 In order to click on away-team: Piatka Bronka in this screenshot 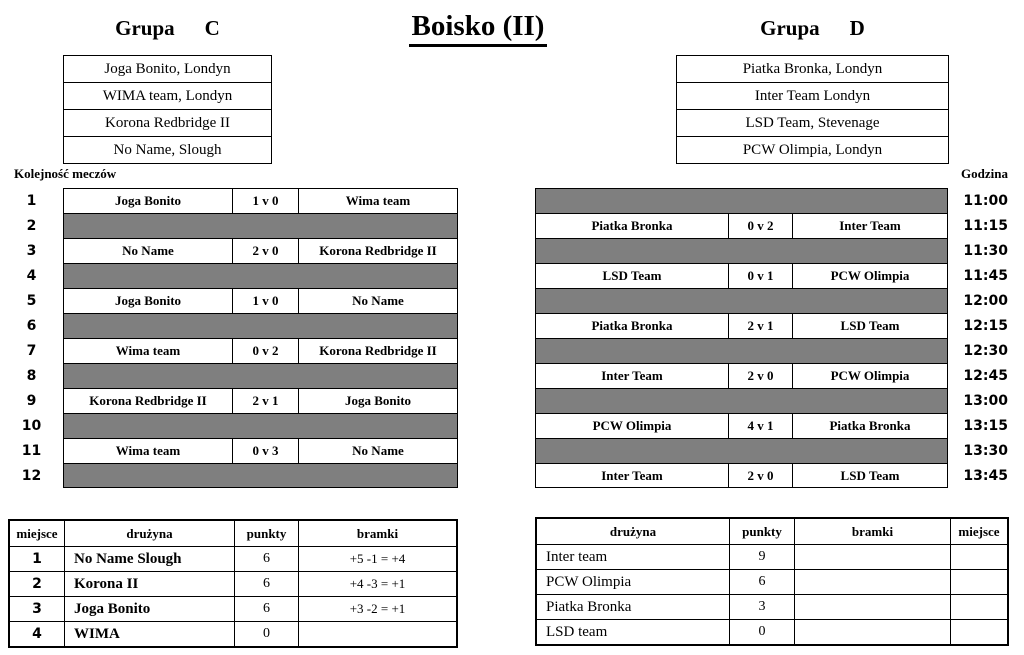, I will do `click(869, 426)`.